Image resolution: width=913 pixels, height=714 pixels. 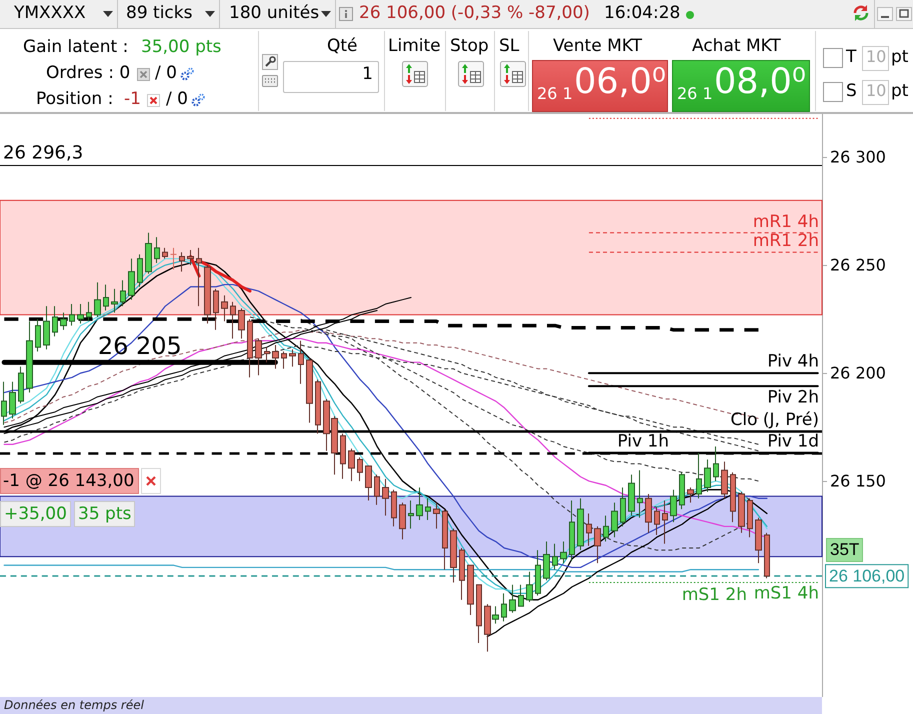 What do you see at coordinates (736, 46) in the screenshot?
I see `text: Achat MKT` at bounding box center [736, 46].